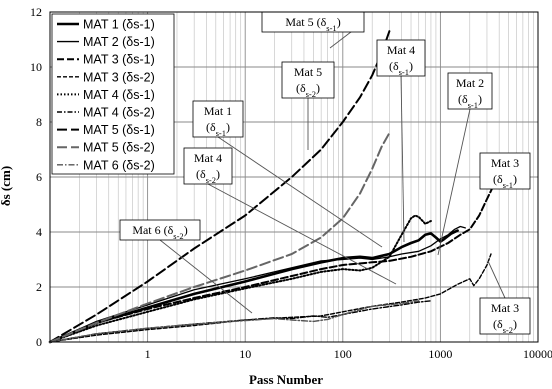 The height and width of the screenshot is (389, 552). Describe the element at coordinates (148, 354) in the screenshot. I see `x-tick-label: 1` at that location.